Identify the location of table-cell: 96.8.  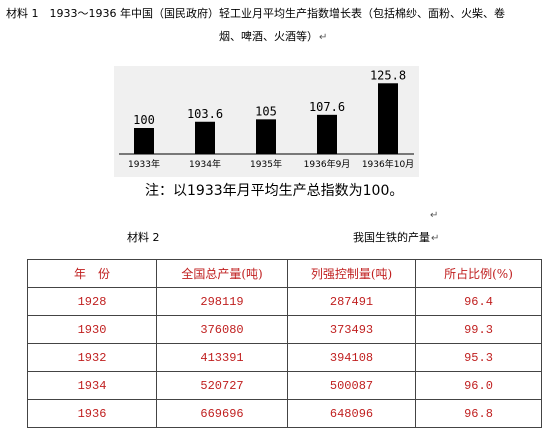
(478, 413).